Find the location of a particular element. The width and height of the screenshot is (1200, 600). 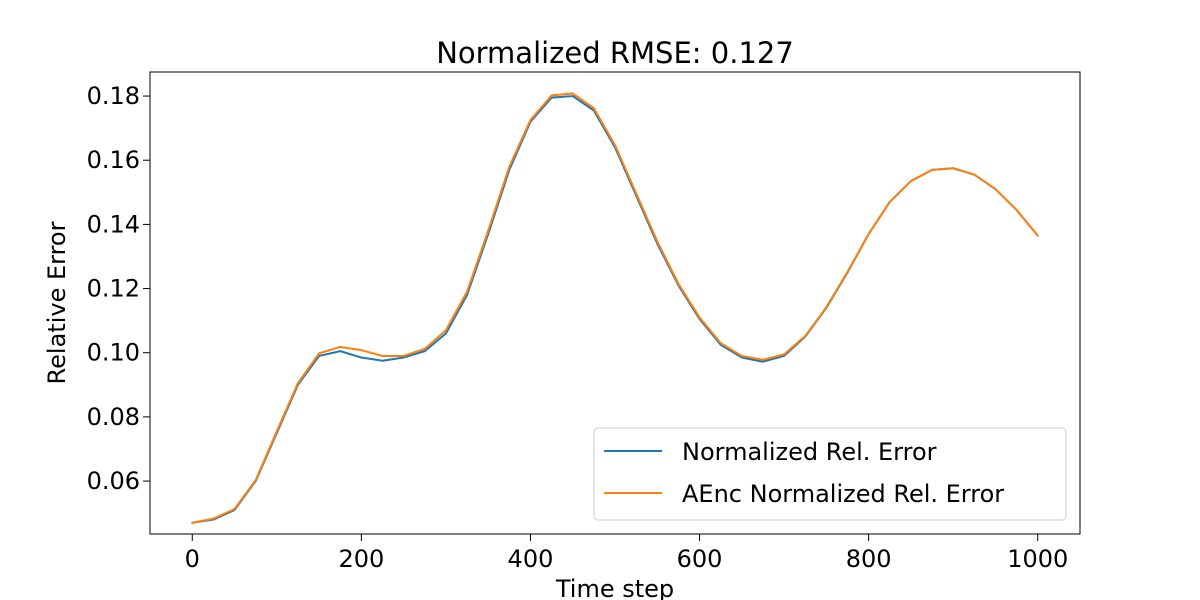

x-tick-label: 1000 is located at coordinates (1037, 559).